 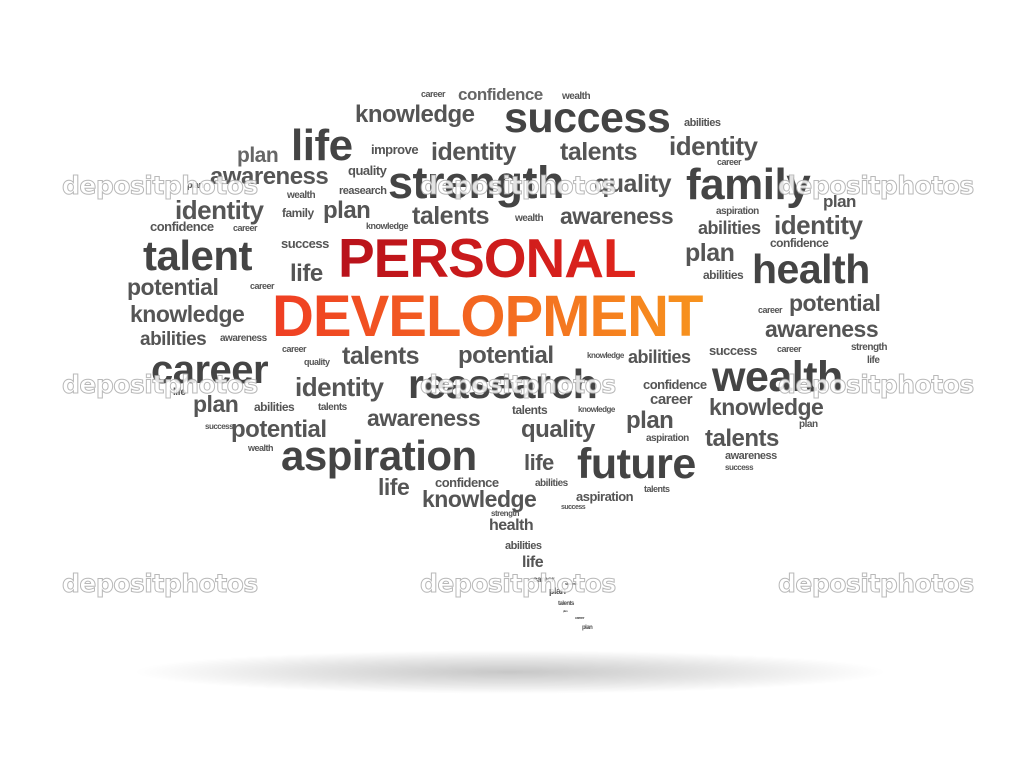 I want to click on cloud-word: reasearch, so click(x=363, y=191).